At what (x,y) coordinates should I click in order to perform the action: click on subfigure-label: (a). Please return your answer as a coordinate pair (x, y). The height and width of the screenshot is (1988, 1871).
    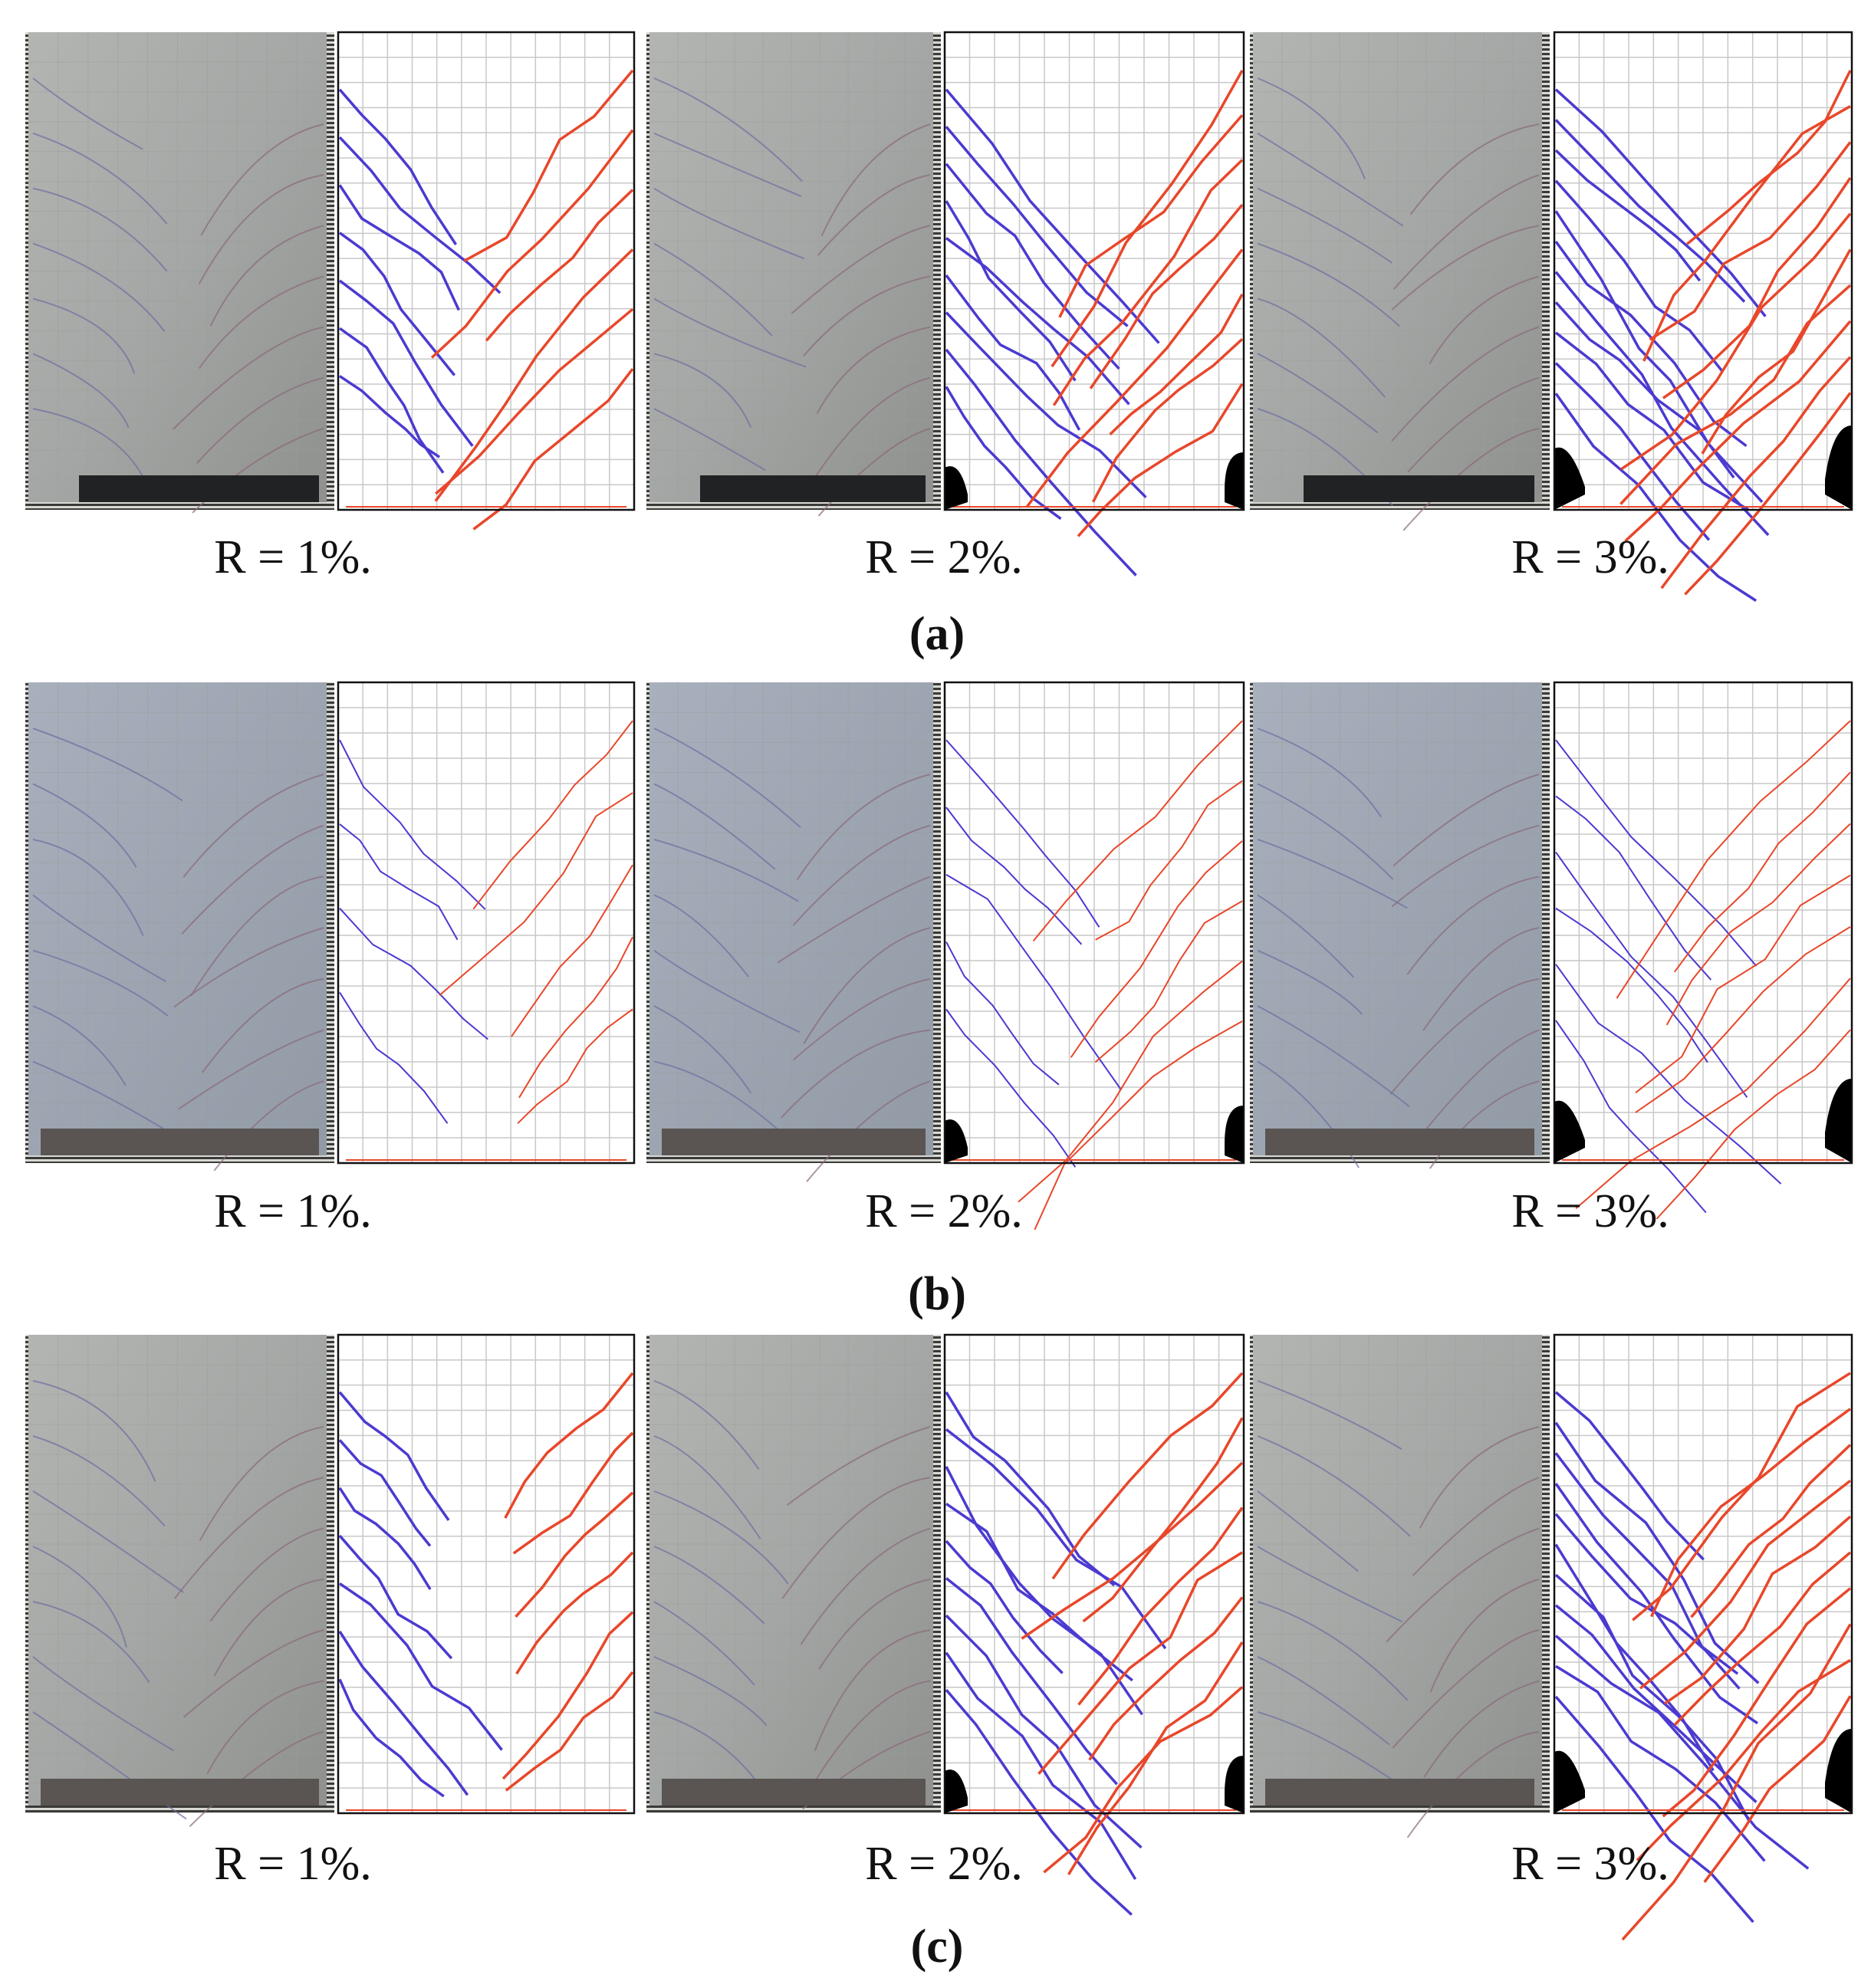
    Looking at the image, I should click on (937, 634).